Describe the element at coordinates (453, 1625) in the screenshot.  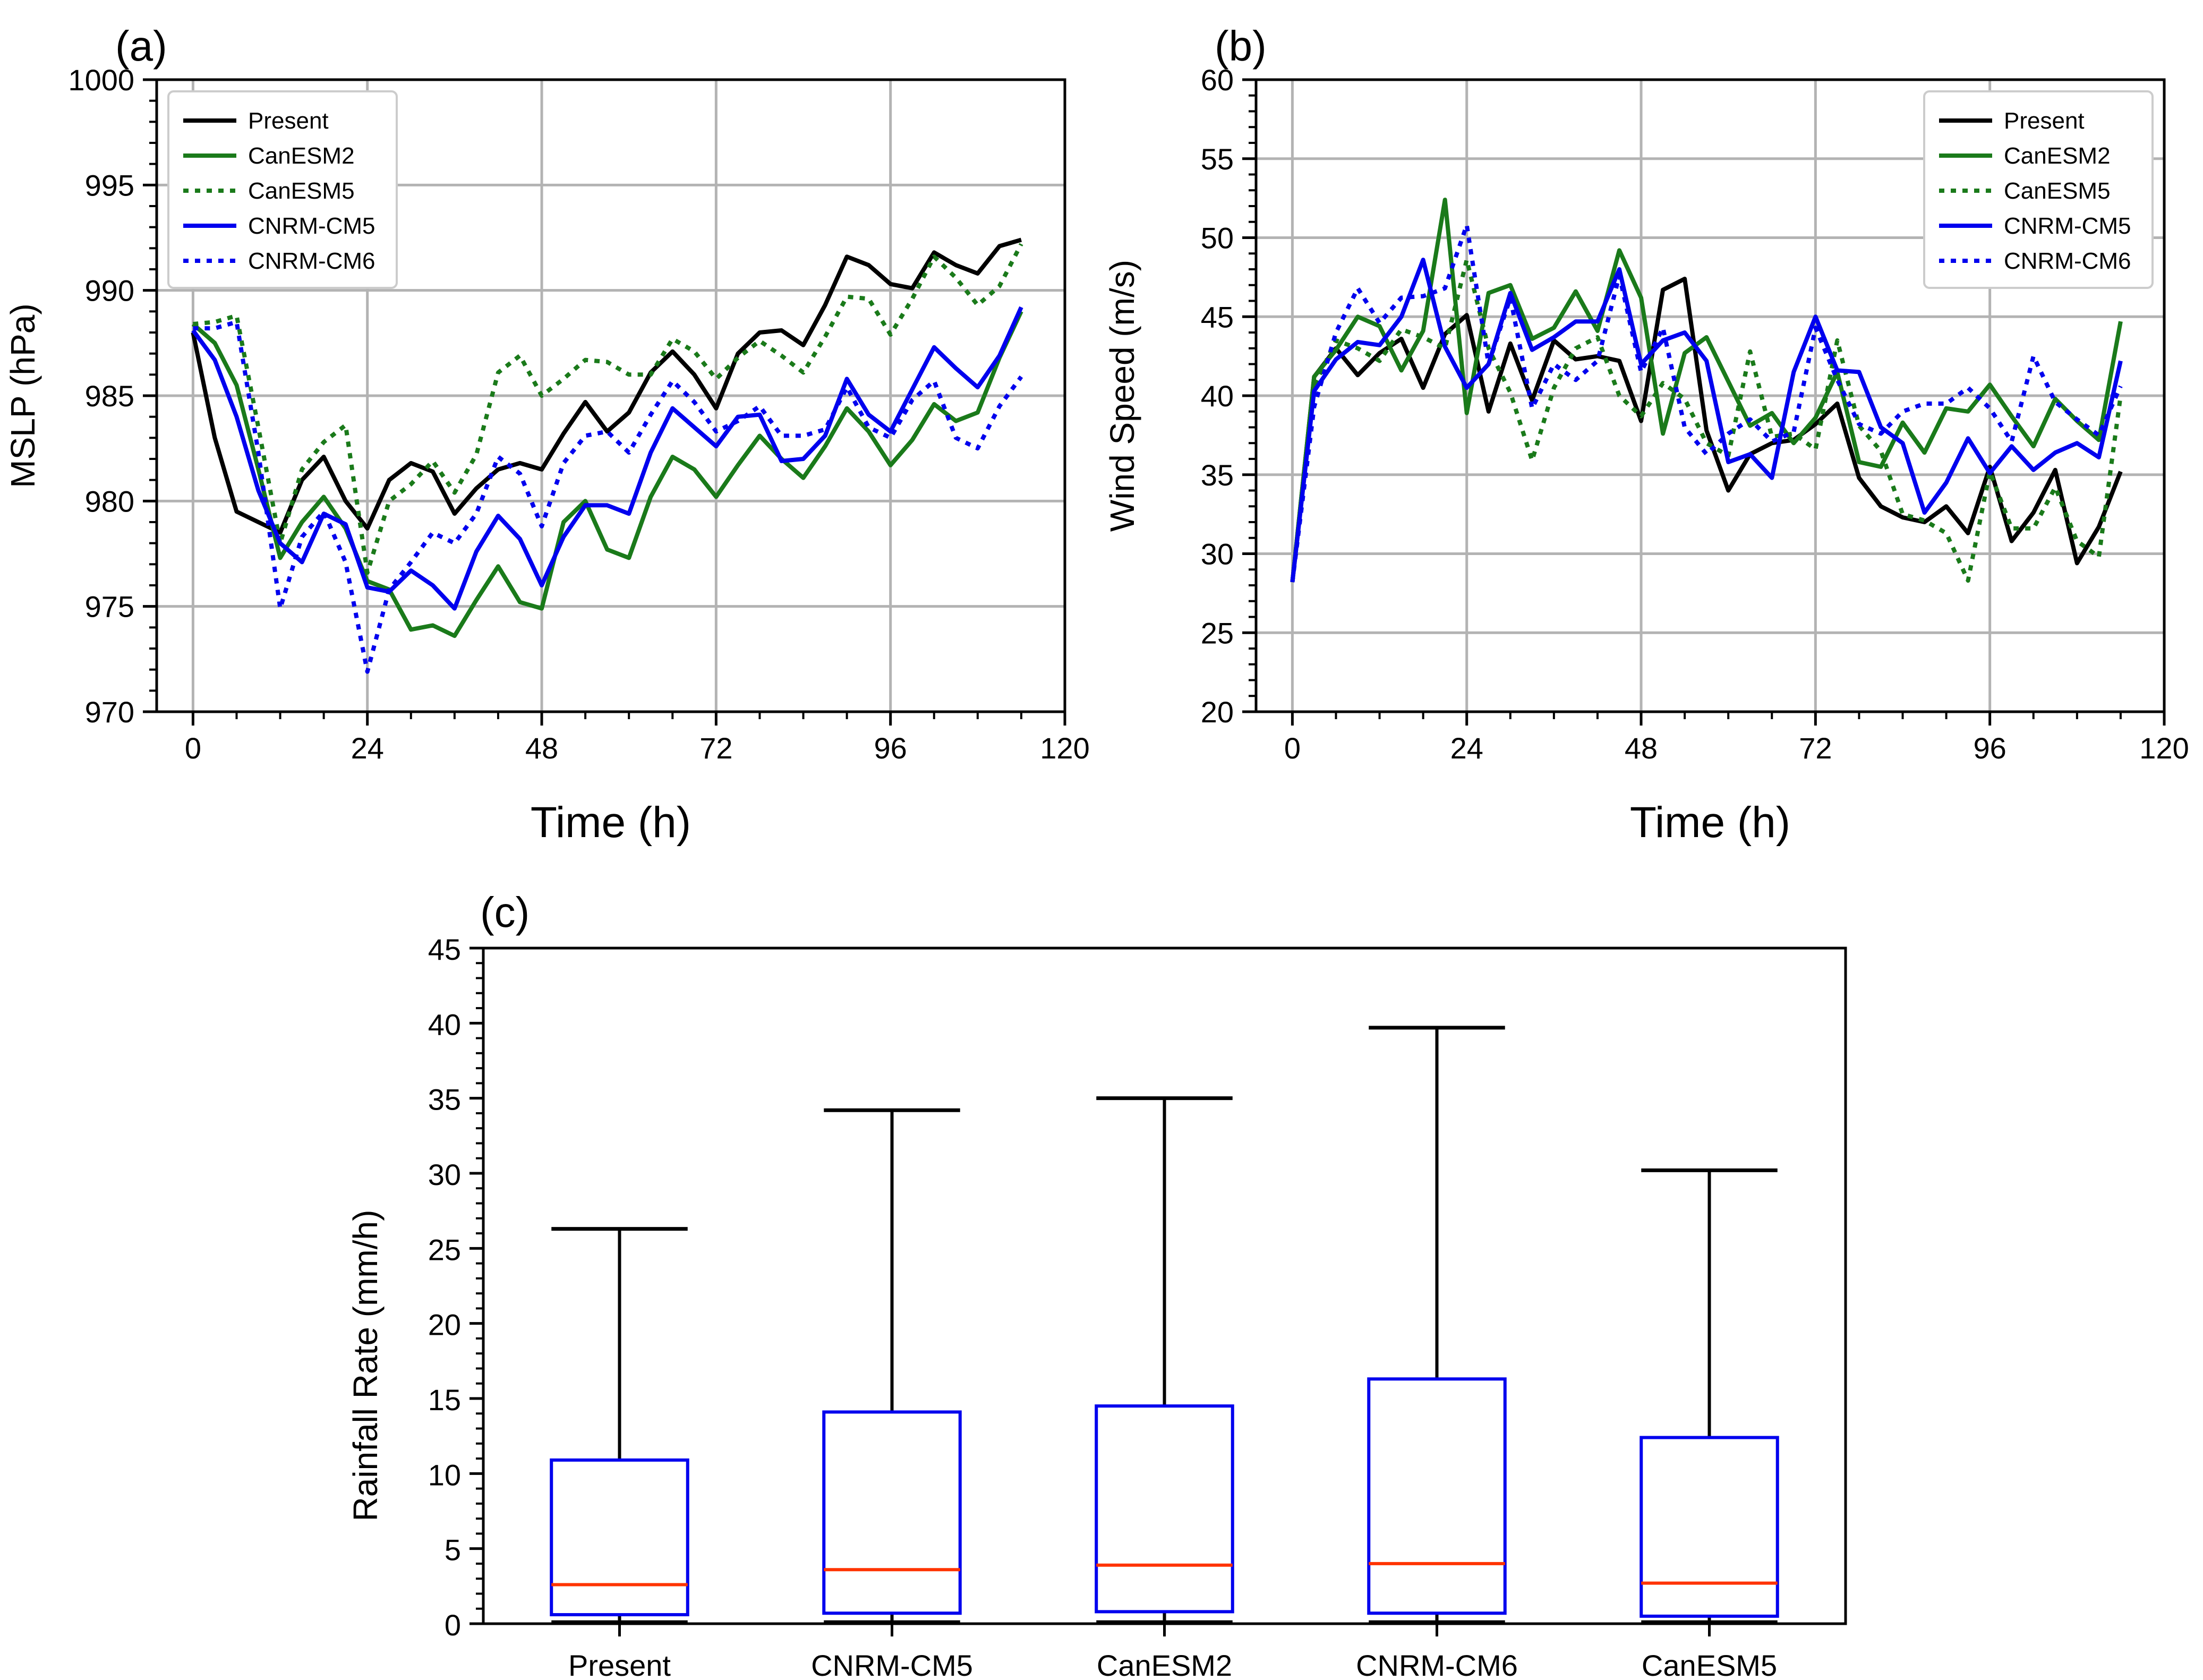
I see `y-tick-label: 0` at that location.